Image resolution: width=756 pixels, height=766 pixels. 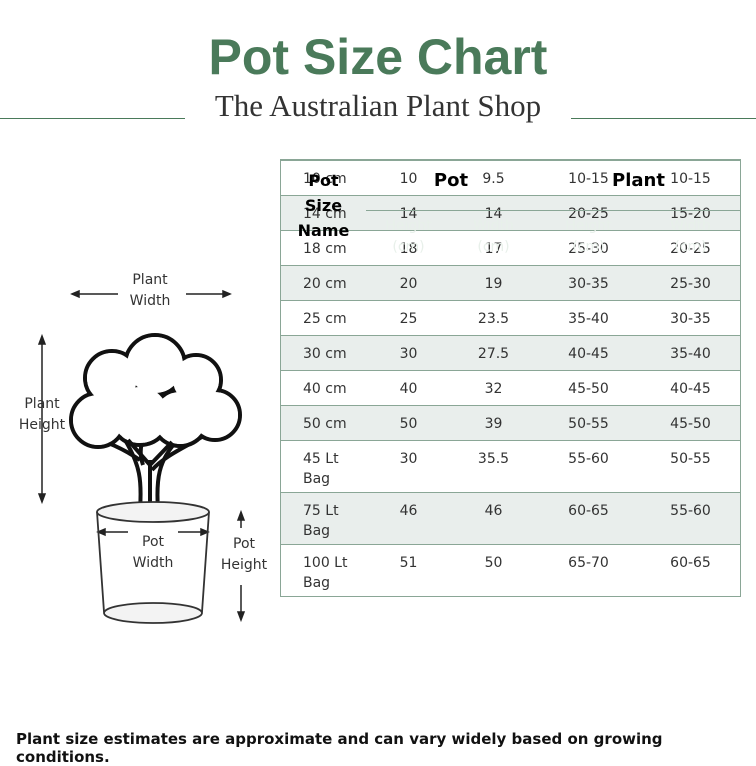 What do you see at coordinates (510, 212) in the screenshot?
I see `table-row: 14 cm 14 14 20-25 15-20` at bounding box center [510, 212].